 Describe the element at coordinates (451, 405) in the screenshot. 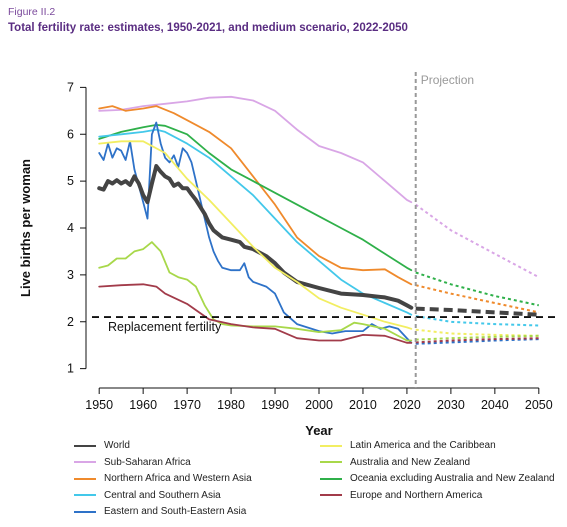

I see `x-tick-label: 2030` at that location.